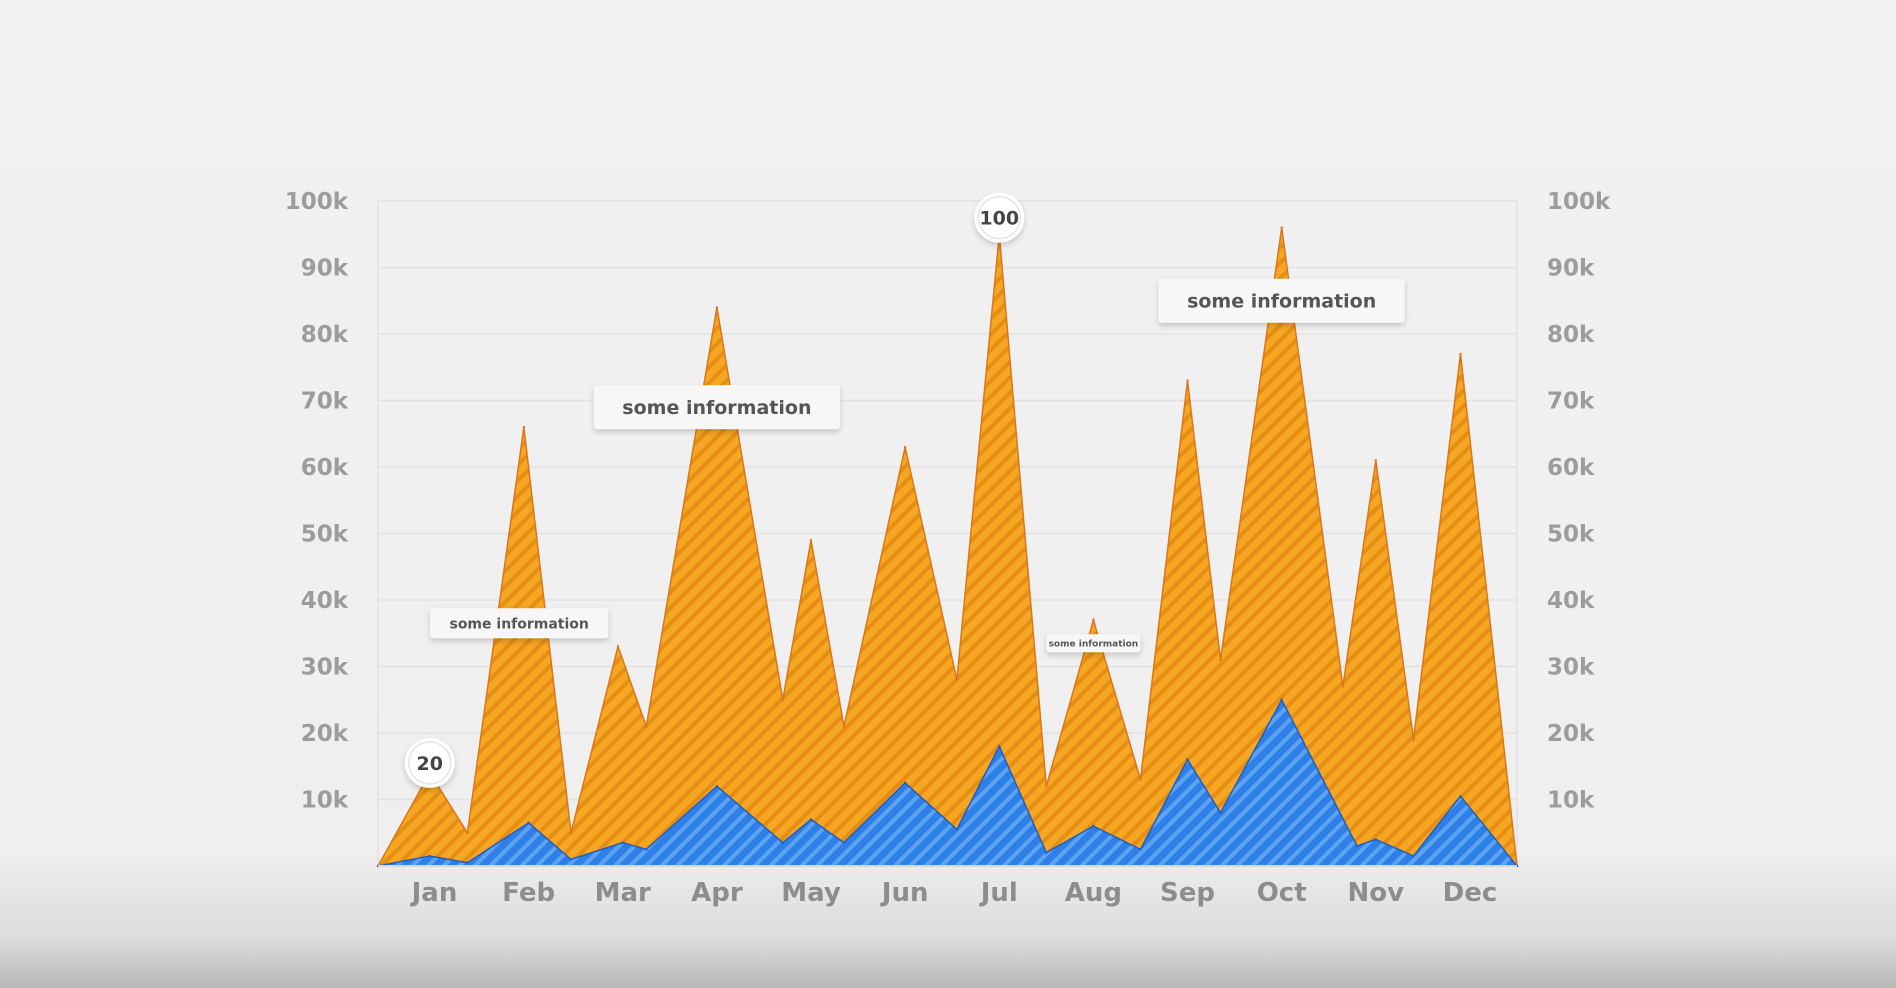 The width and height of the screenshot is (1896, 988). I want to click on y-tick-left-50k: 50k, so click(325, 535).